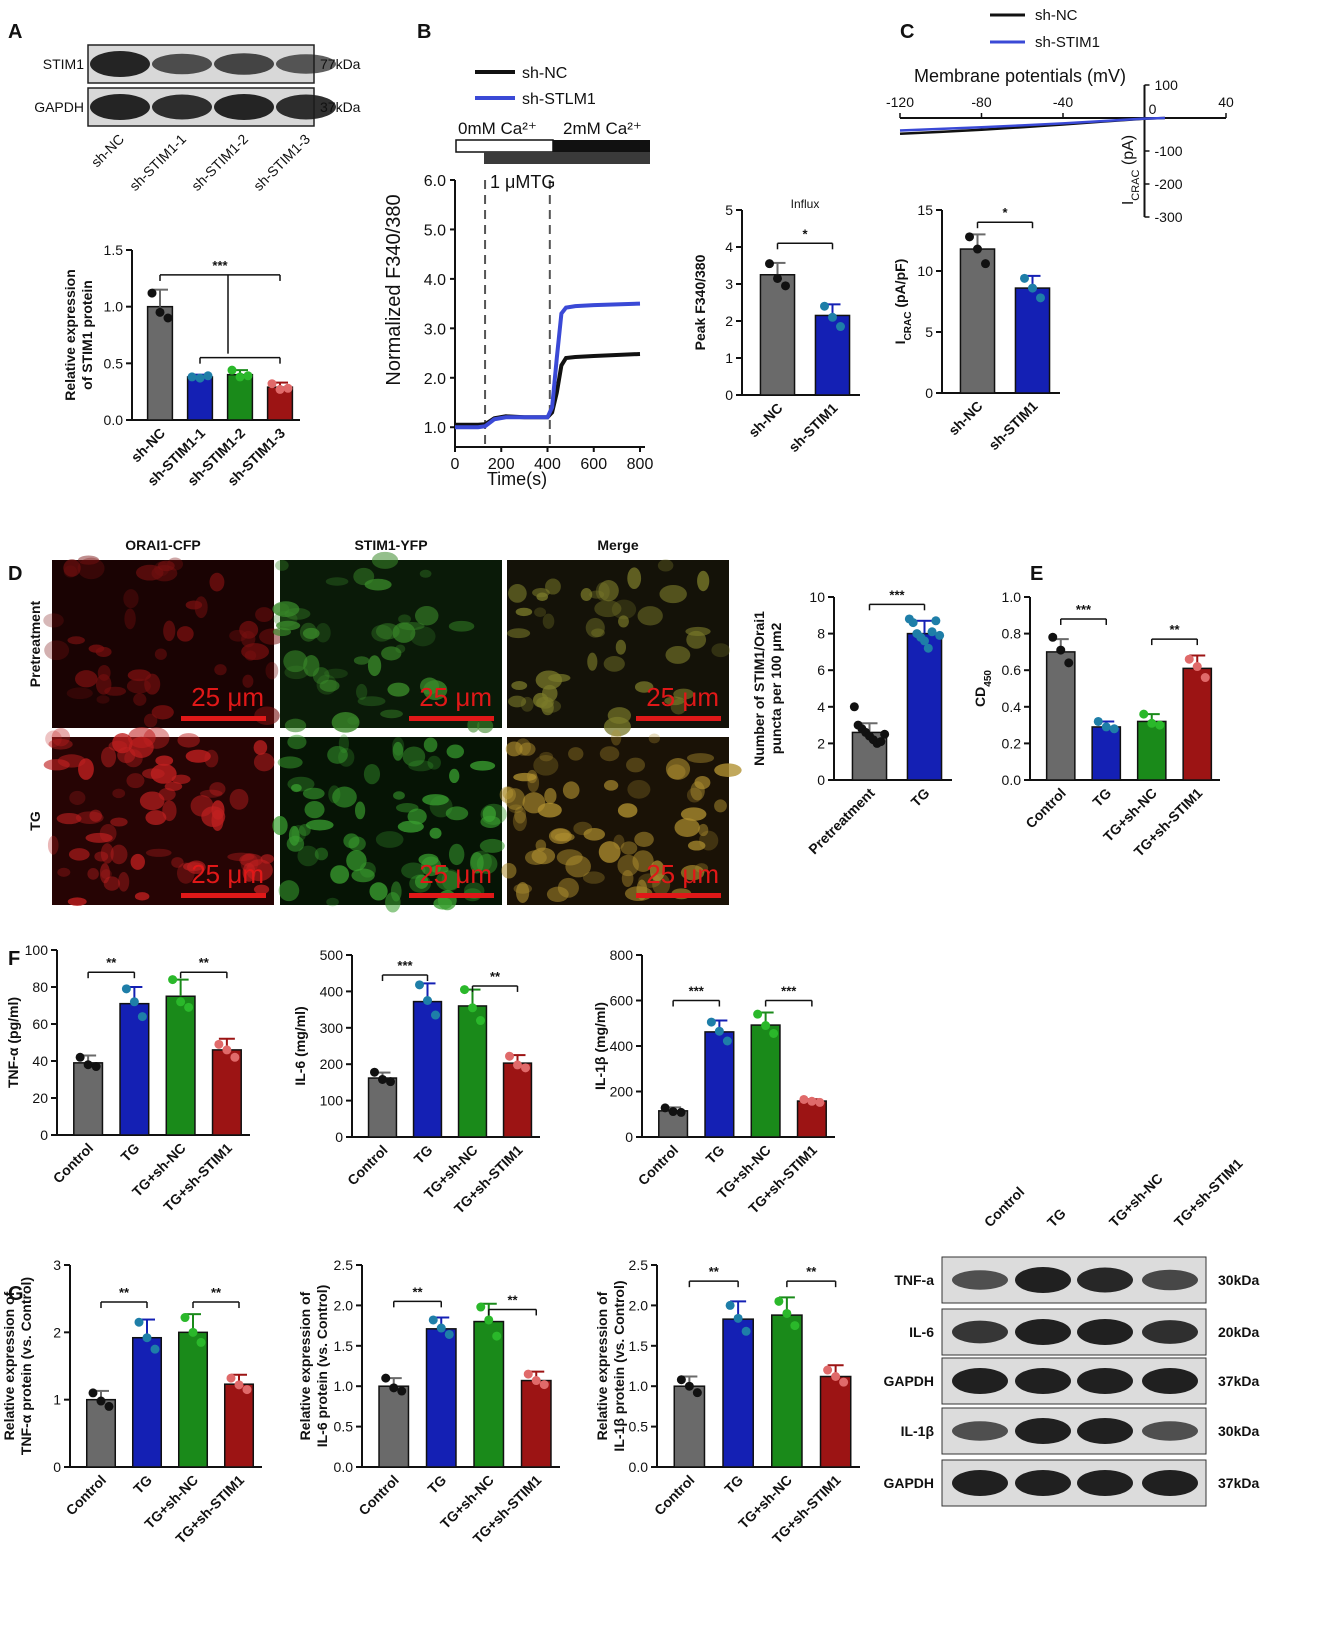 This screenshot has width=1325, height=1644. What do you see at coordinates (617, 545) in the screenshot?
I see `column-header: Merge` at bounding box center [617, 545].